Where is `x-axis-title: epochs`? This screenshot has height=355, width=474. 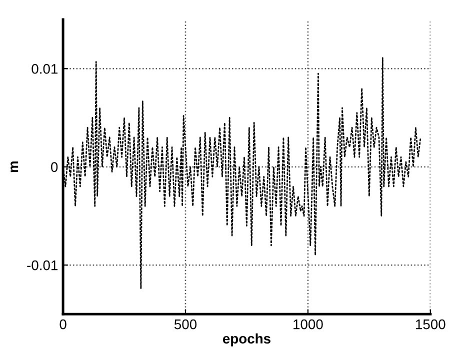
x-axis-title: epochs is located at coordinates (246, 339).